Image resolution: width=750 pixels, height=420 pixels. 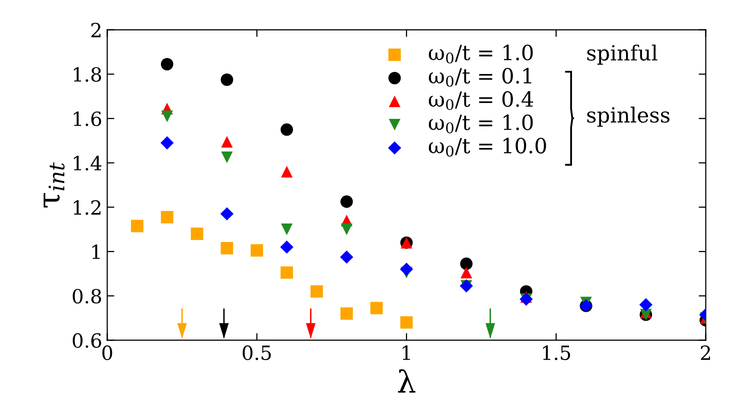 I want to click on y-tick-label: 1, so click(x=96, y=251).